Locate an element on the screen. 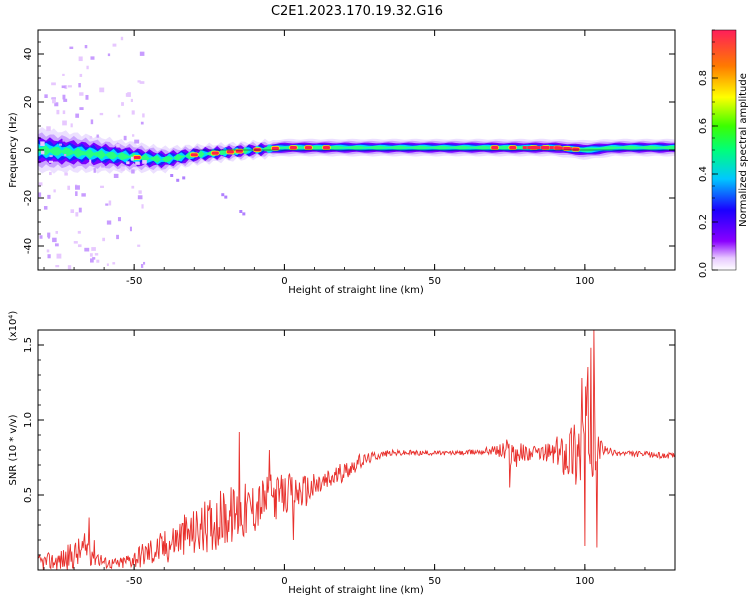  y-tick-label: -20 is located at coordinates (28, 198).